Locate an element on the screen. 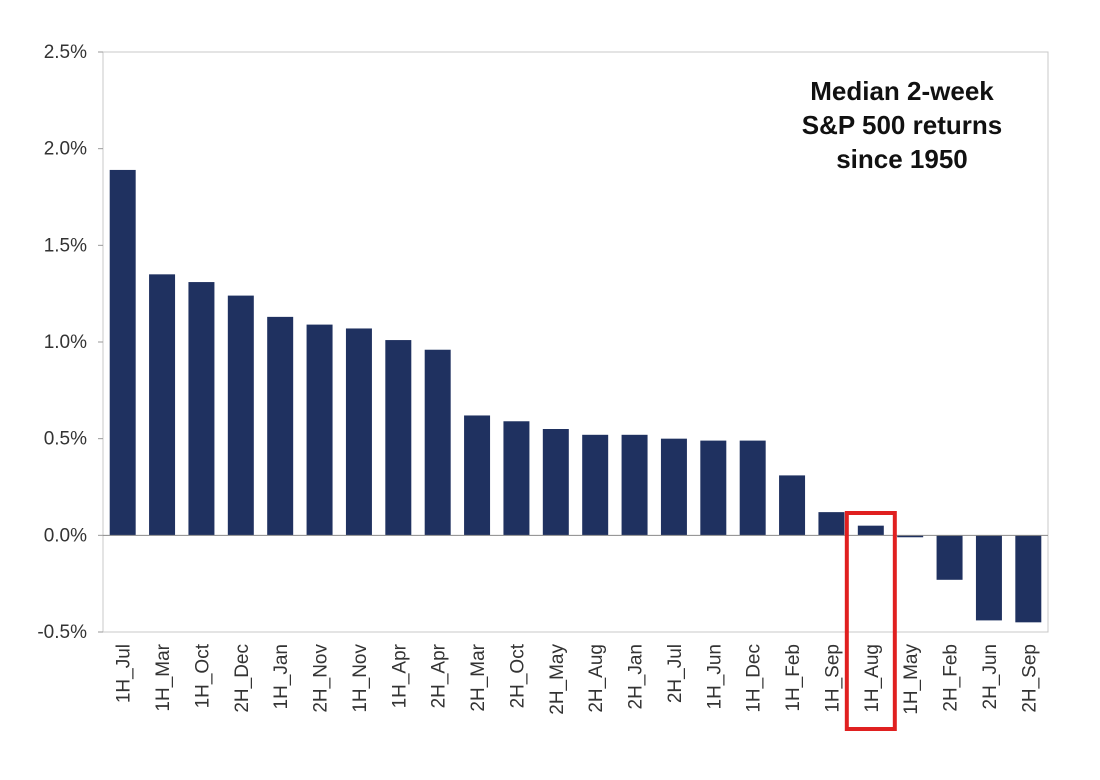 The image size is (1100, 780). chart-title-line-2: S&P 500 returns is located at coordinates (902, 125).